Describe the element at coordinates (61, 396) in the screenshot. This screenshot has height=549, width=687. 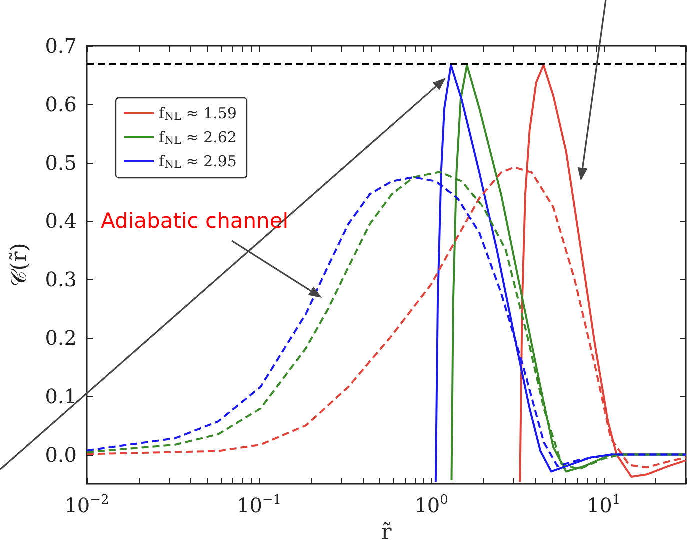
I see `y-tick-label: 0.1` at that location.